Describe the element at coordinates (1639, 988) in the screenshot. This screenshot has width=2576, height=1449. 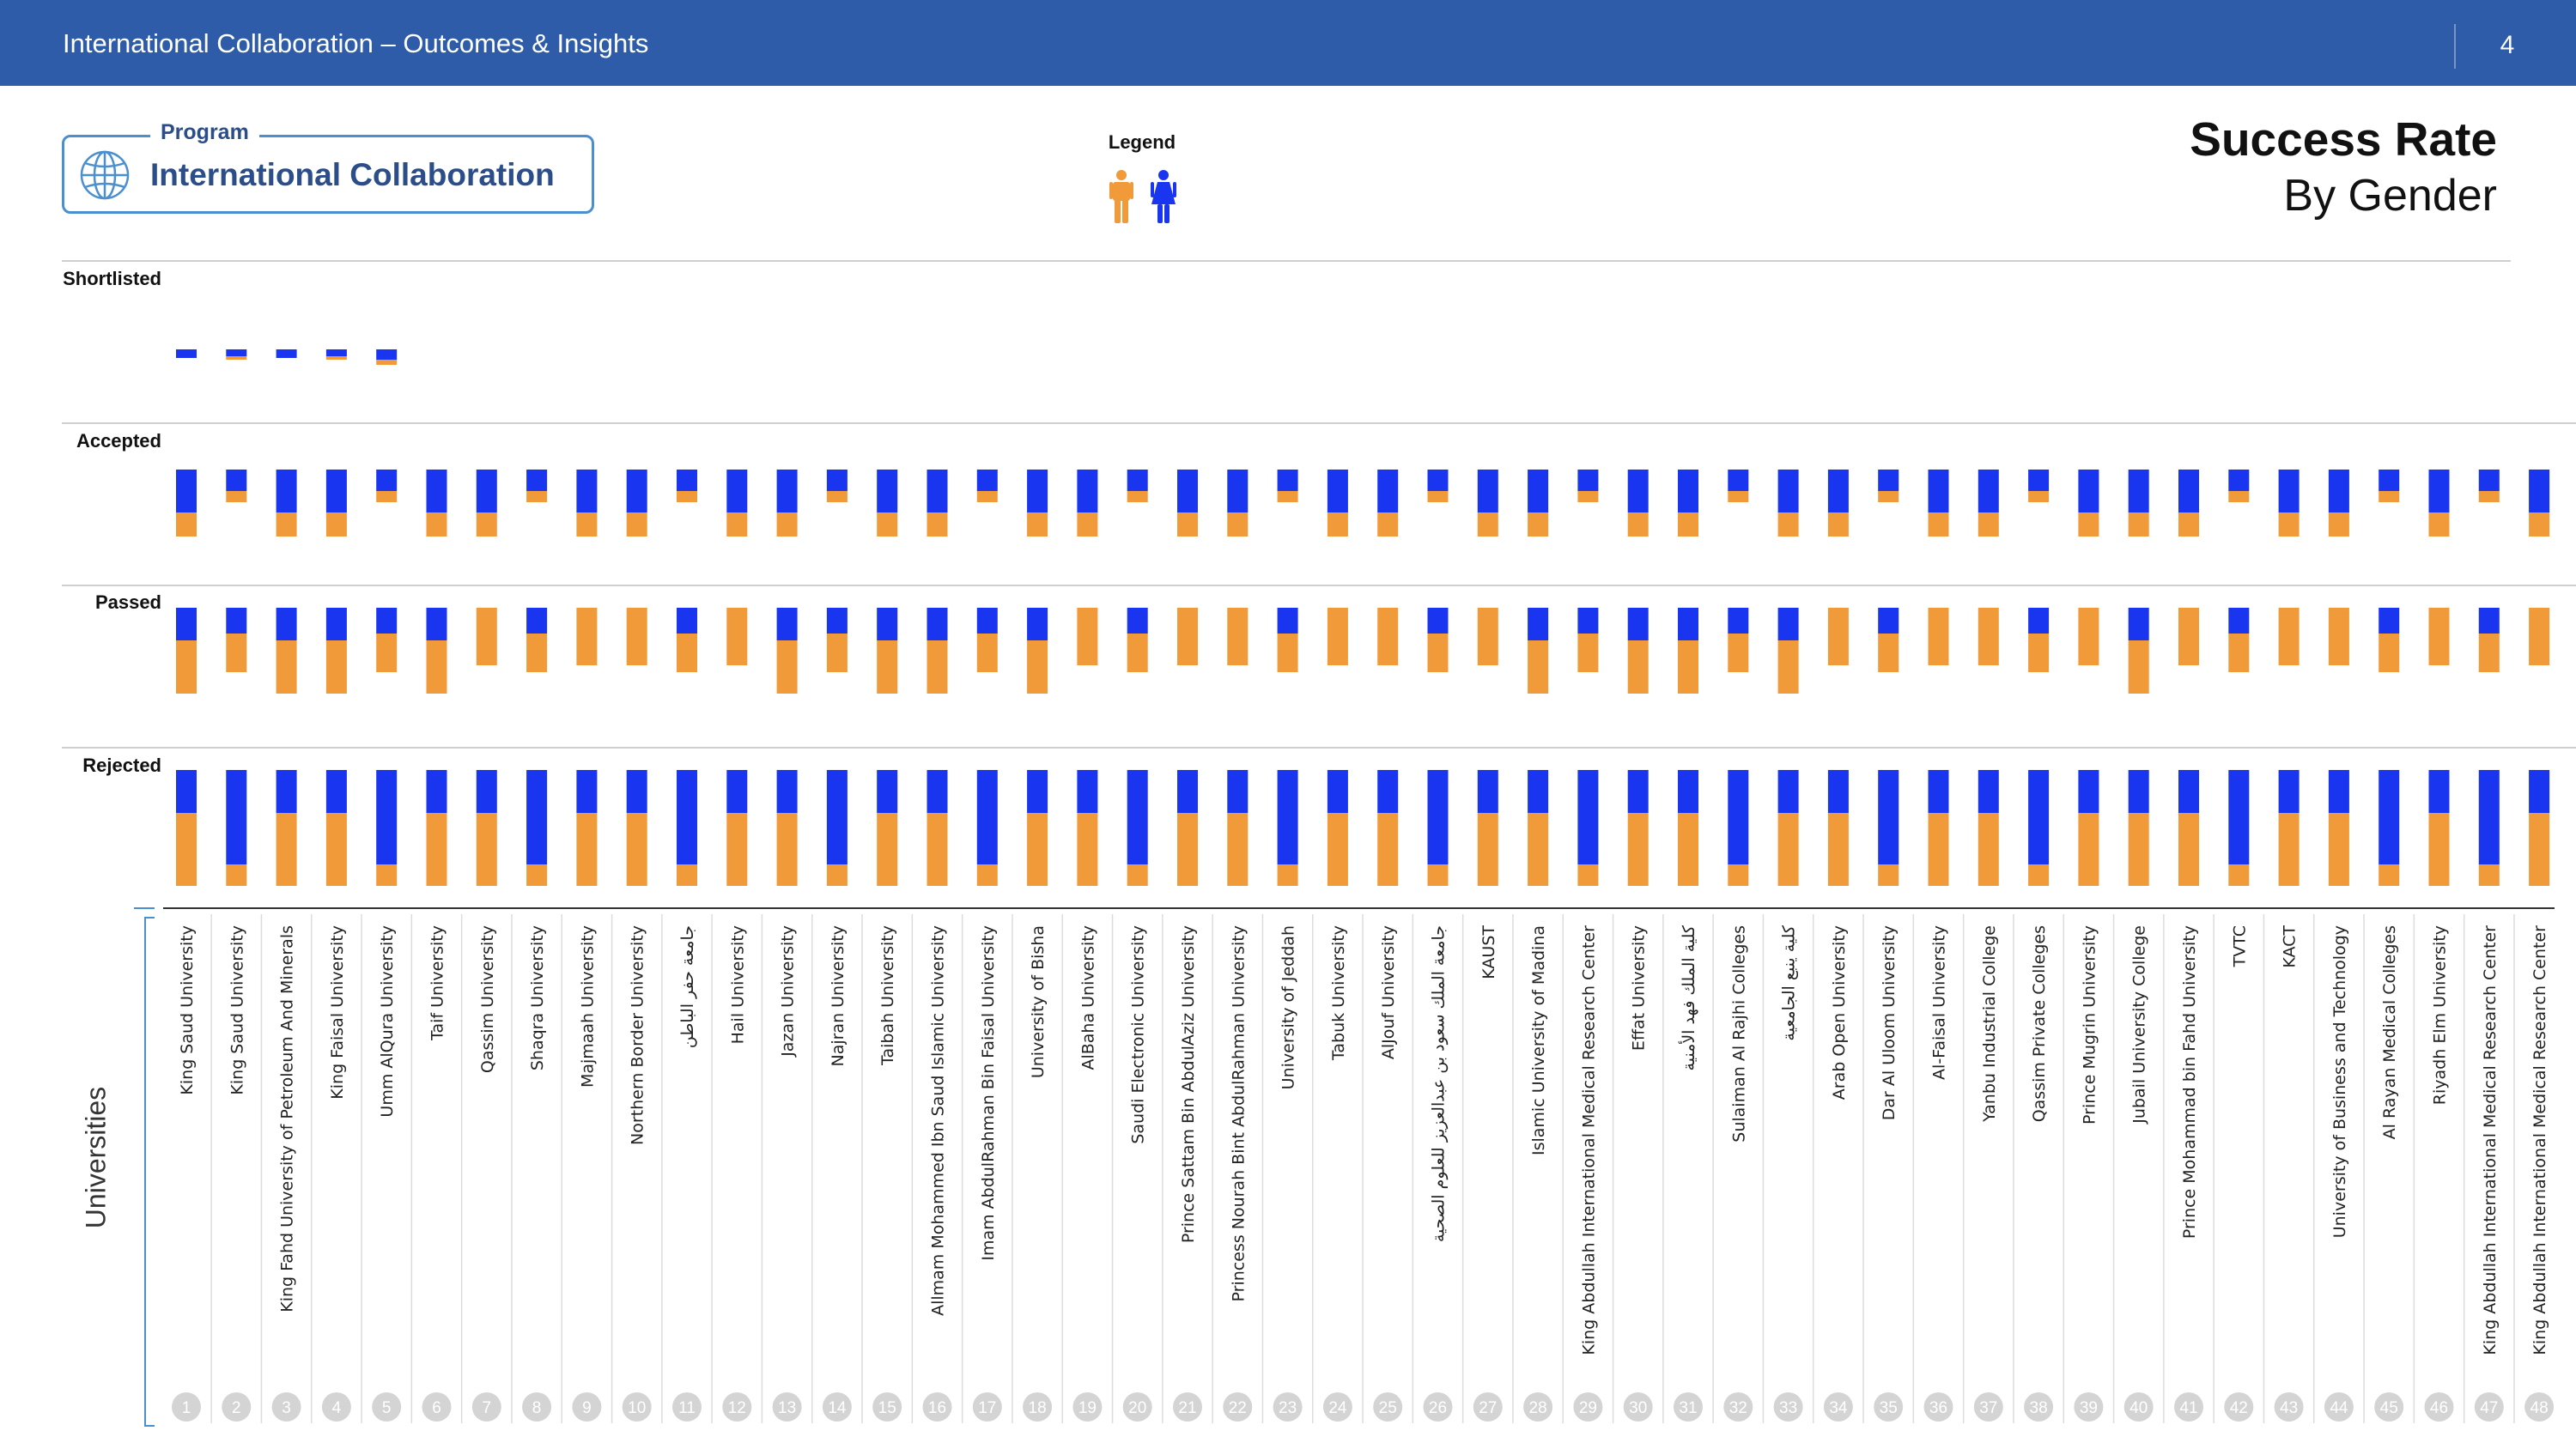
I see `category-label: Effat University` at that location.